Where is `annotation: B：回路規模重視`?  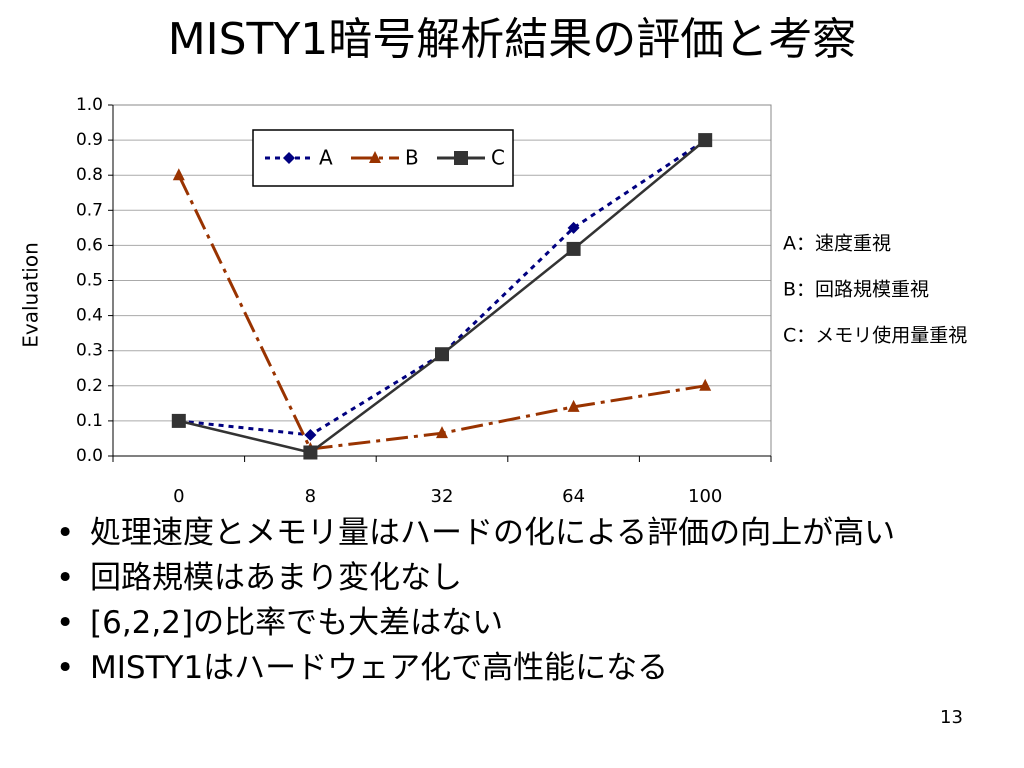 annotation: B：回路規模重視 is located at coordinates (856, 290).